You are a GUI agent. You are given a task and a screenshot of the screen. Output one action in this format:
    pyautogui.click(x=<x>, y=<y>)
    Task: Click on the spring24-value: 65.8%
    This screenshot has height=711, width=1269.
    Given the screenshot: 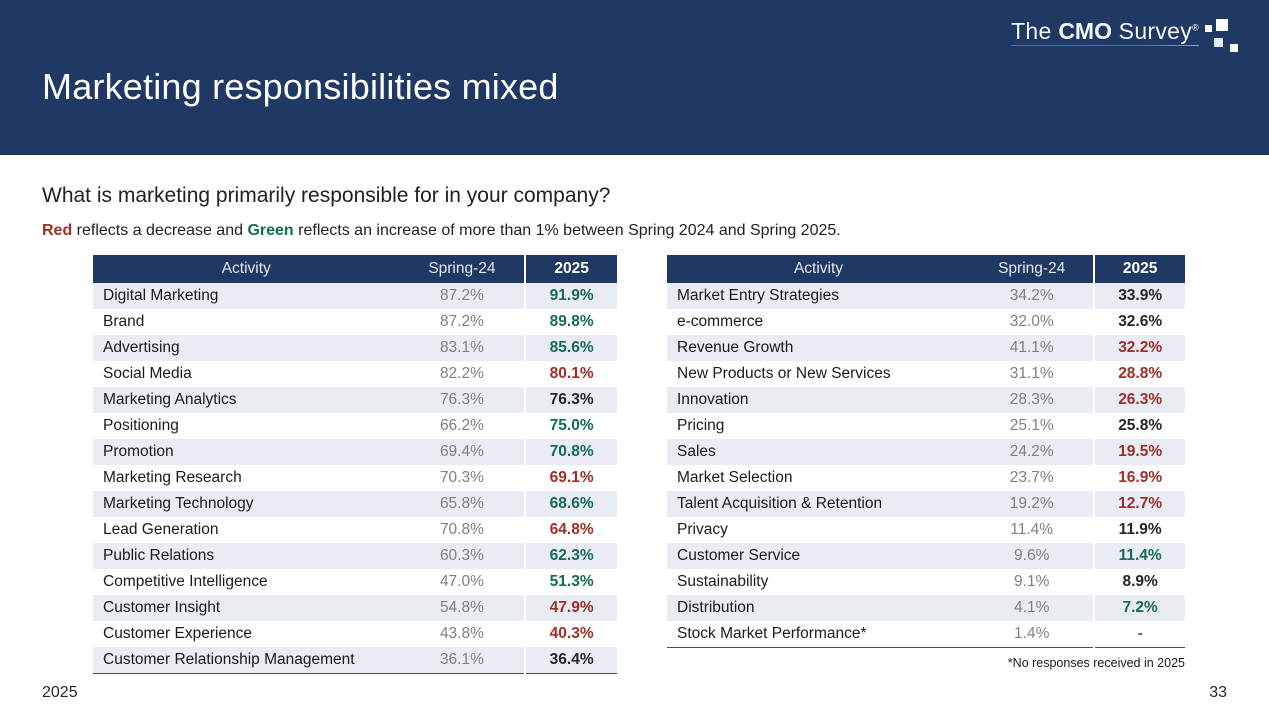 What is the action you would take?
    pyautogui.click(x=461, y=503)
    